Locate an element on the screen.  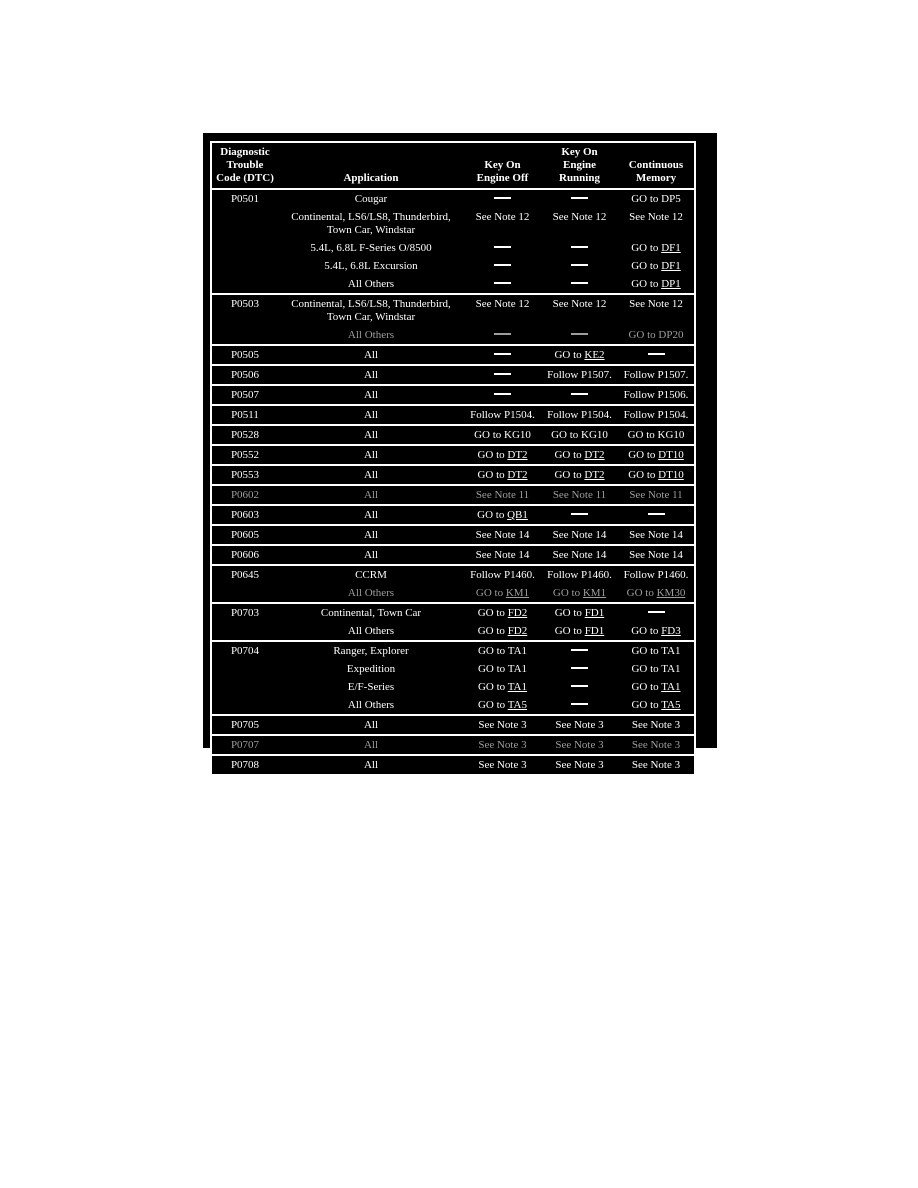
cm-cell: Follow P1460. is located at coordinates (656, 575).